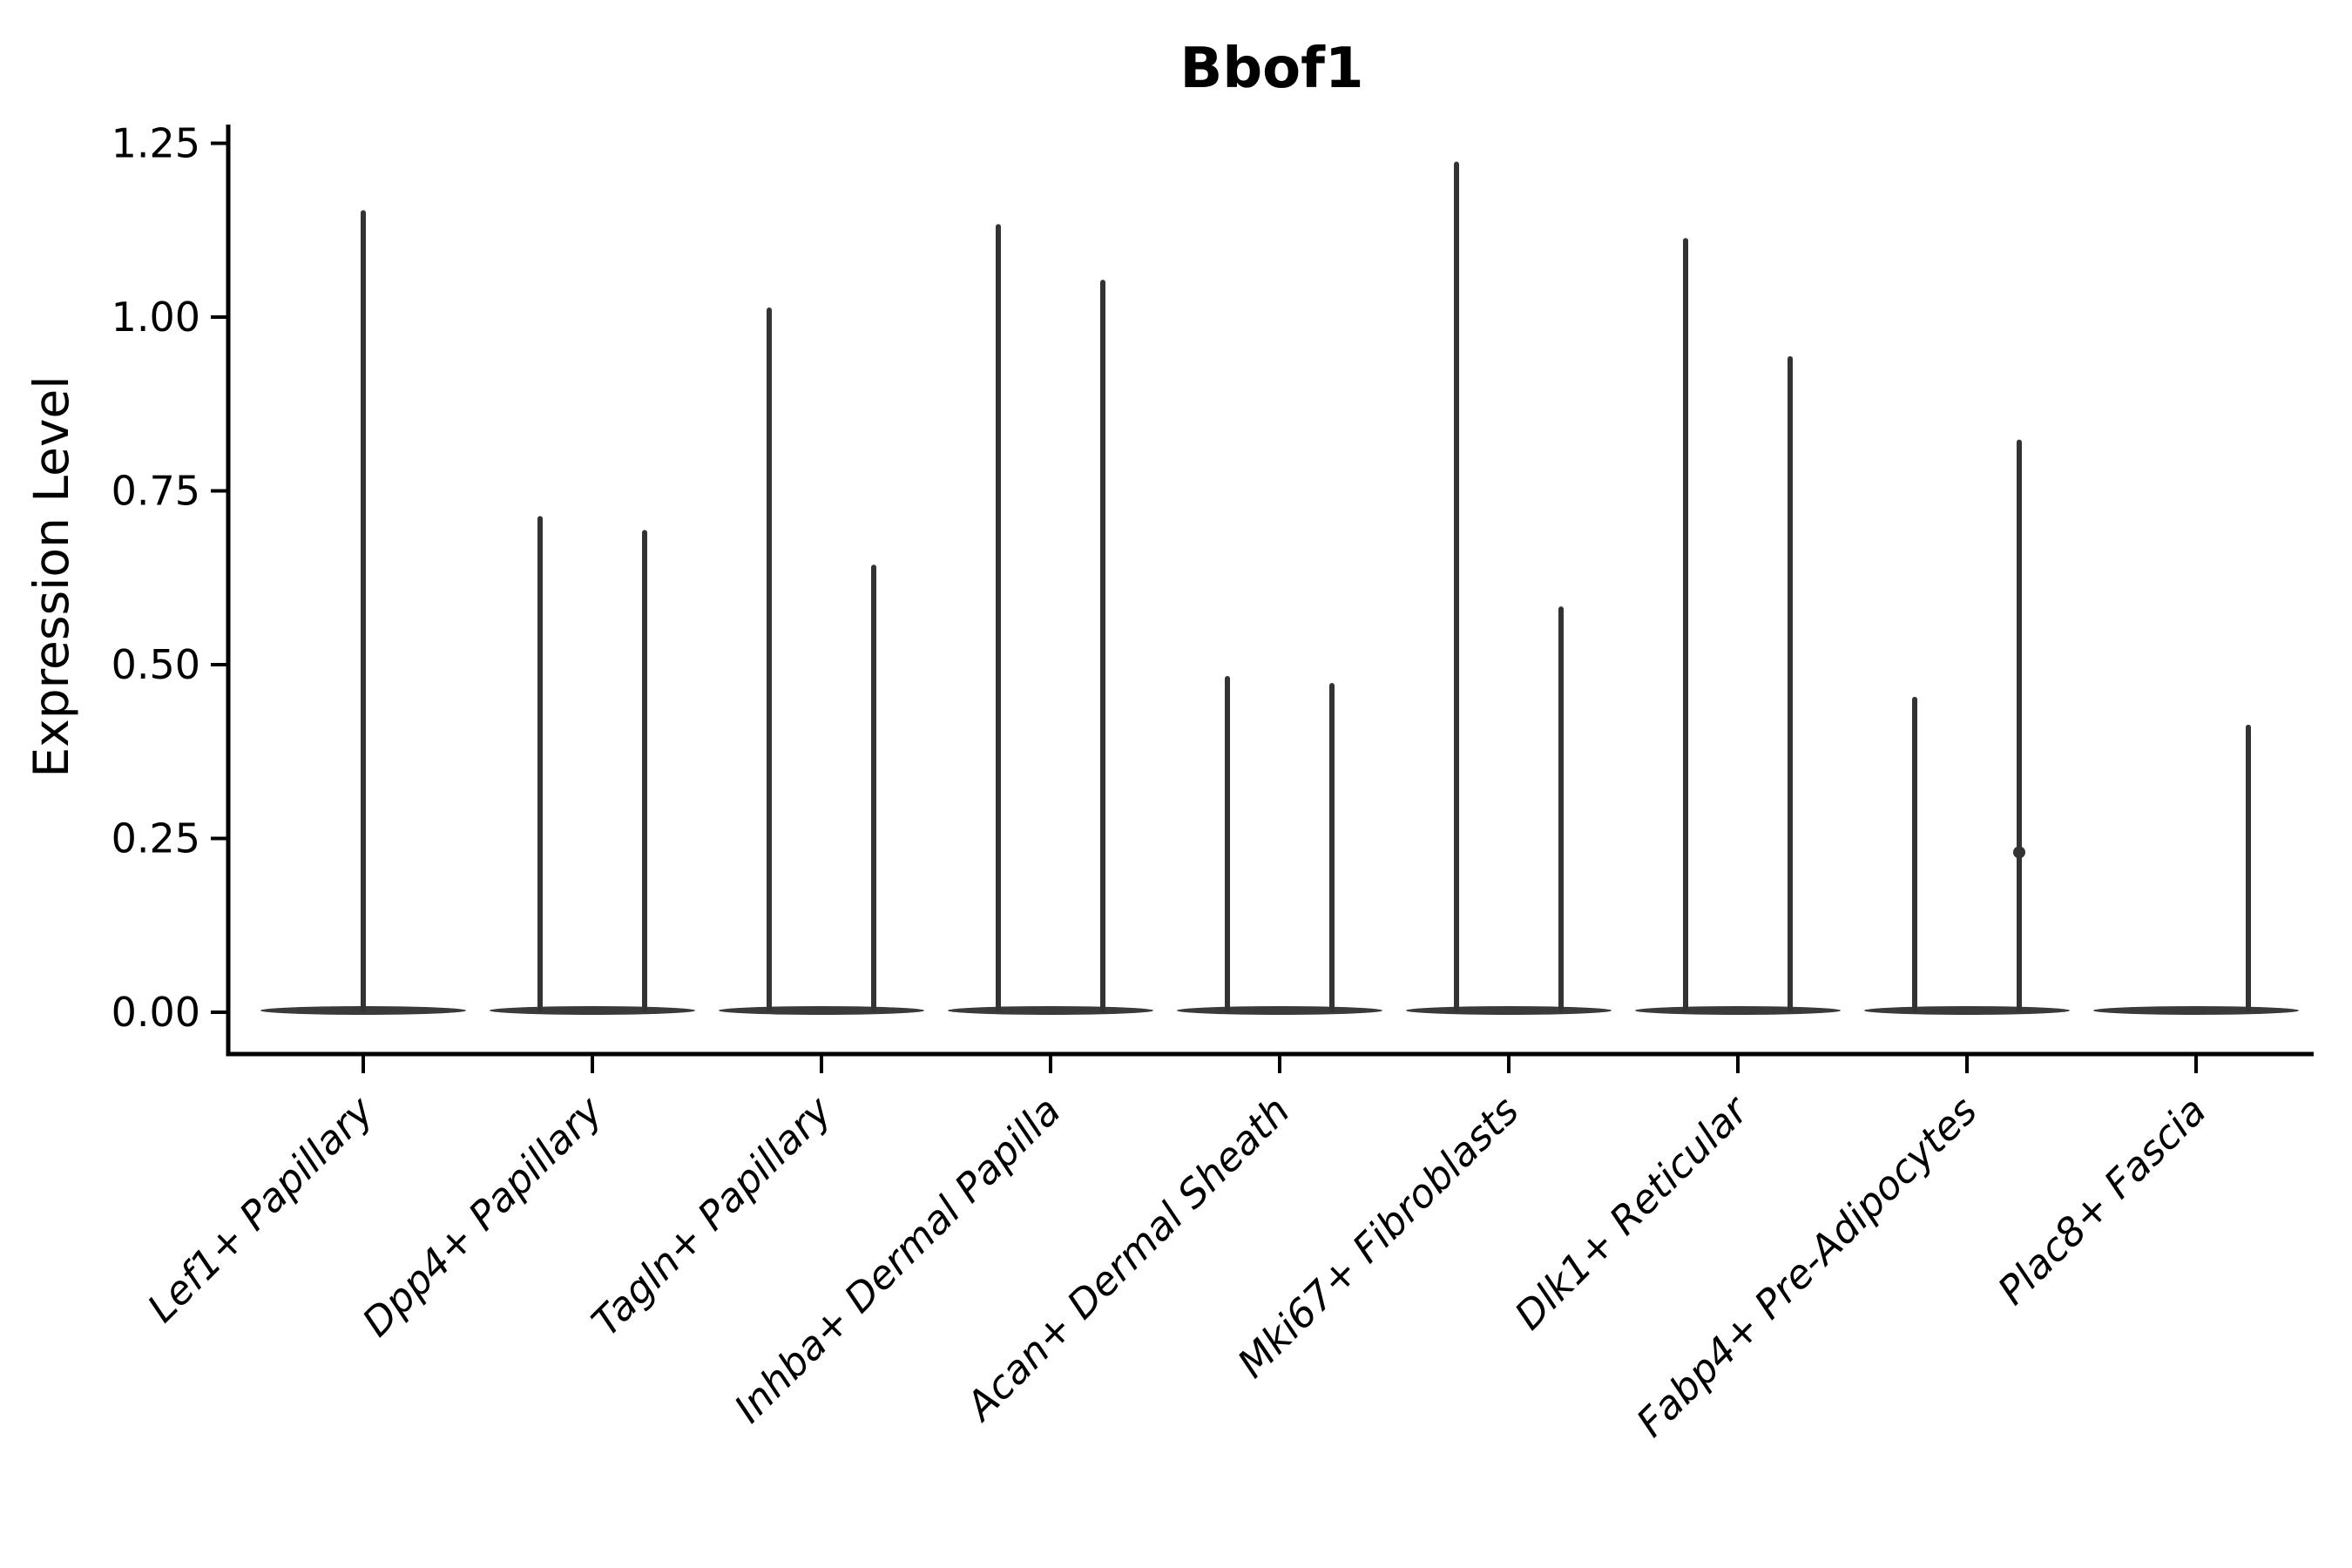 The height and width of the screenshot is (1568, 2352). What do you see at coordinates (156, 491) in the screenshot?
I see `y-tick-label: 0.75` at bounding box center [156, 491].